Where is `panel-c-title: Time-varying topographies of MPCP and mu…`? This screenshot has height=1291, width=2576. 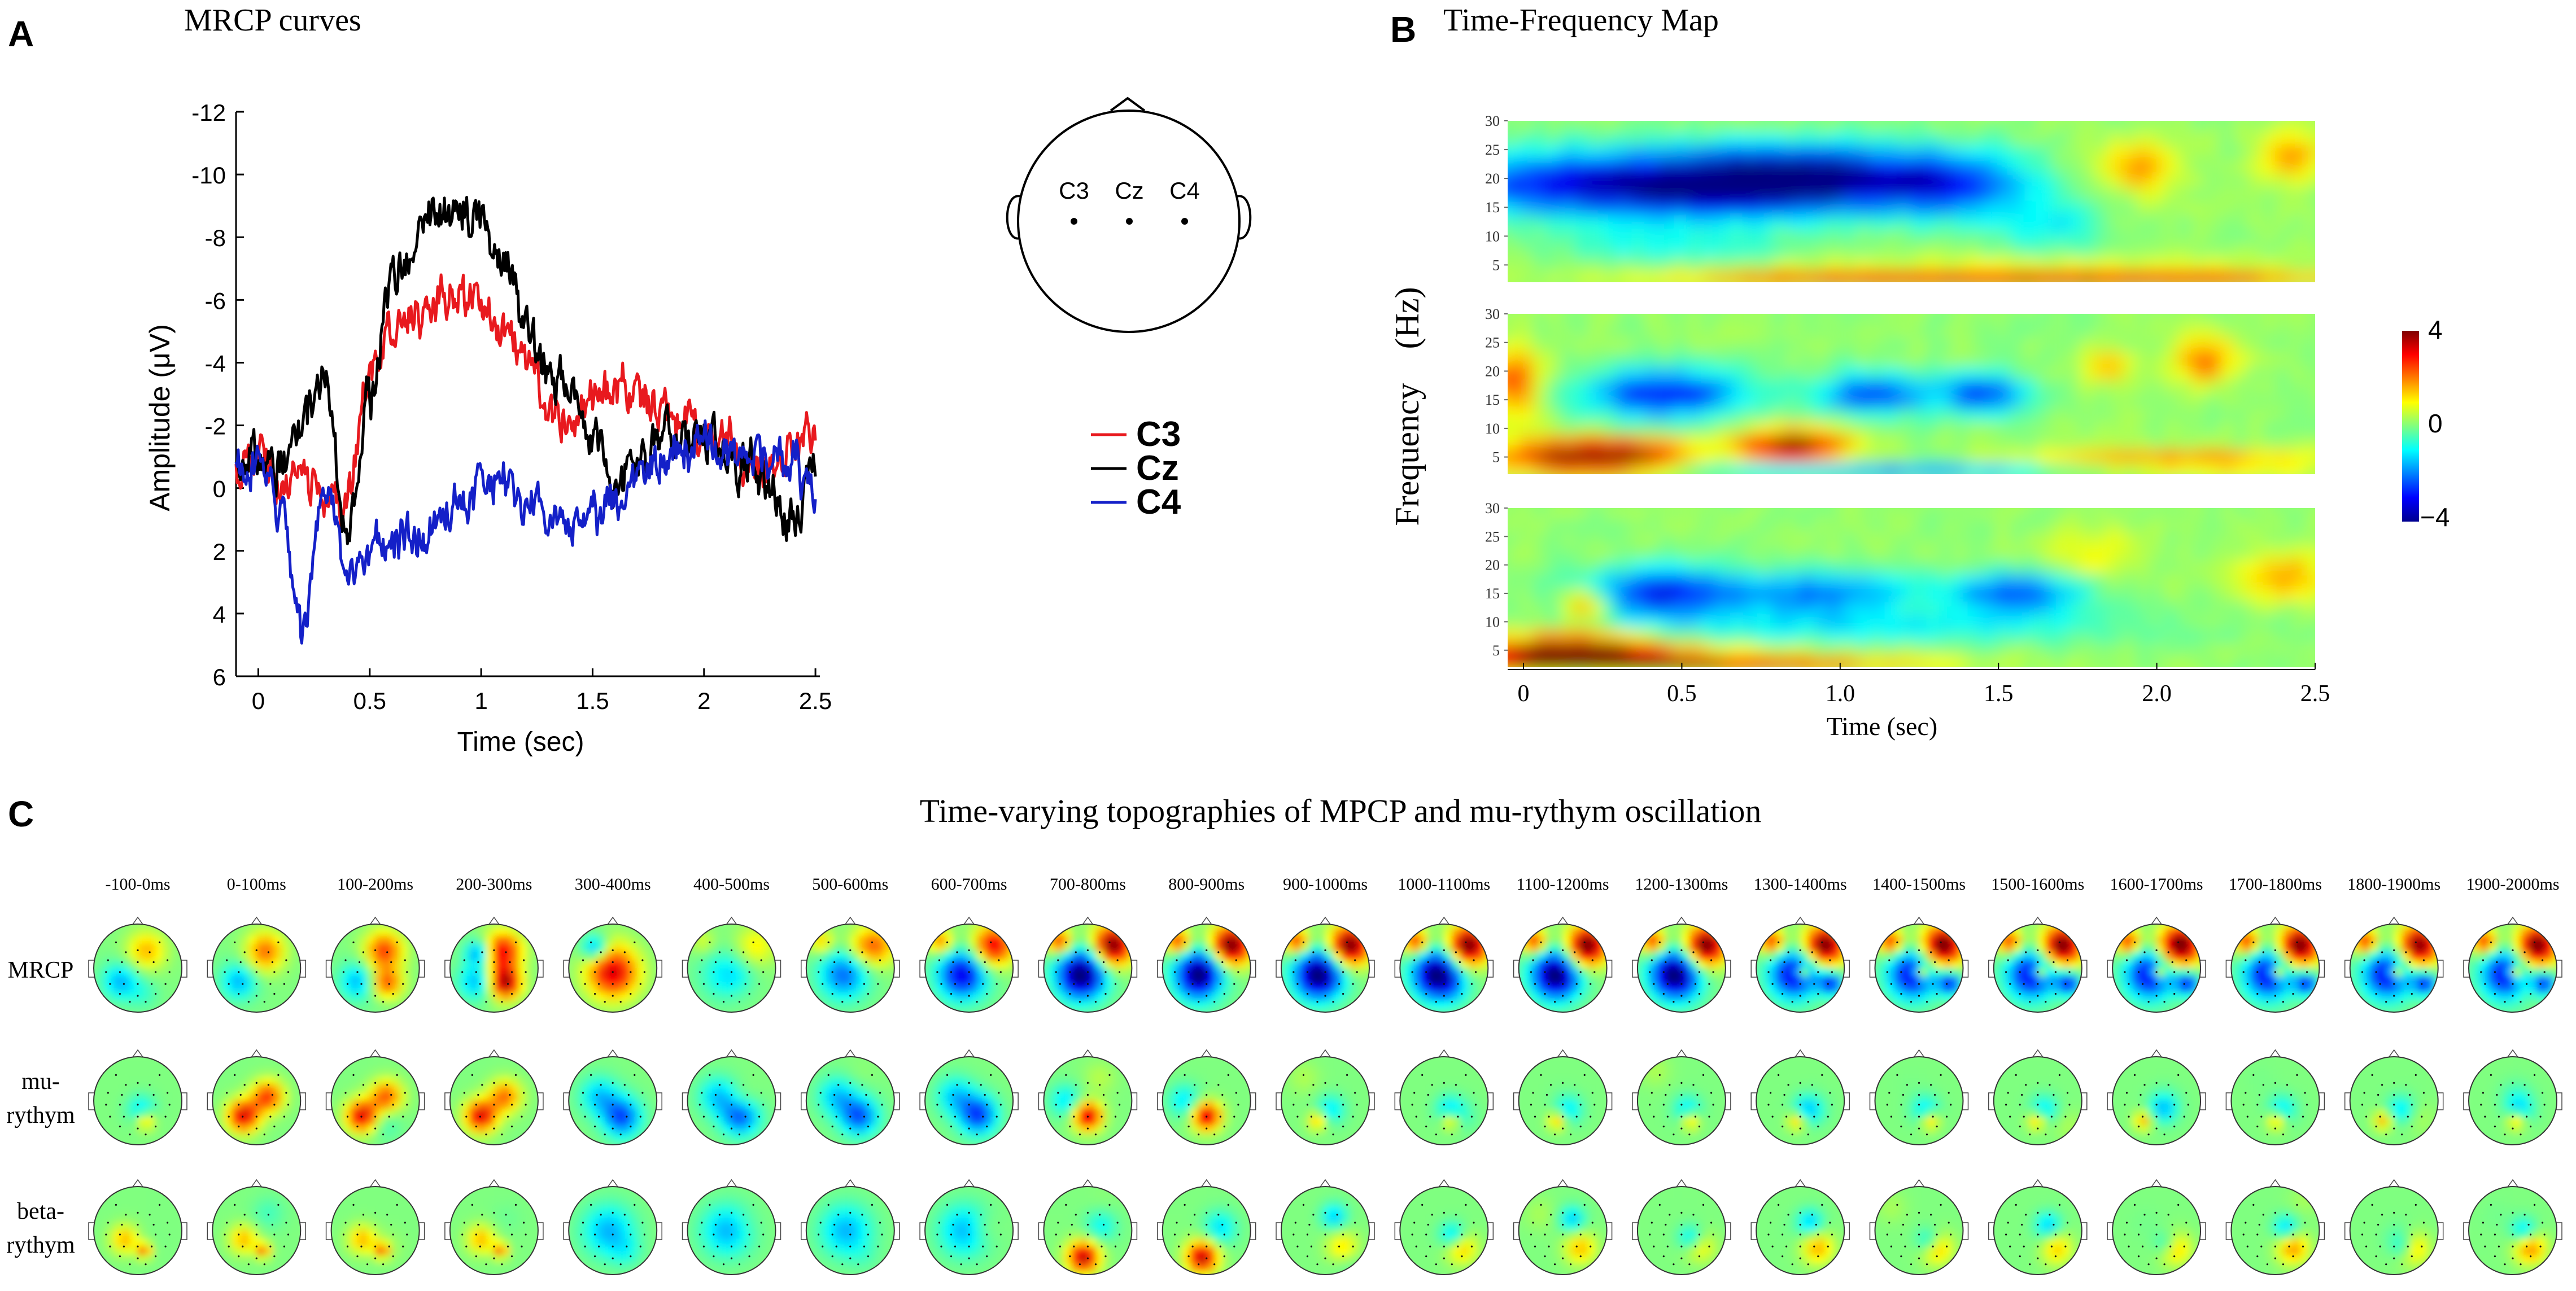 panel-c-title: Time-varying topographies of MPCP and mu… is located at coordinates (1341, 811).